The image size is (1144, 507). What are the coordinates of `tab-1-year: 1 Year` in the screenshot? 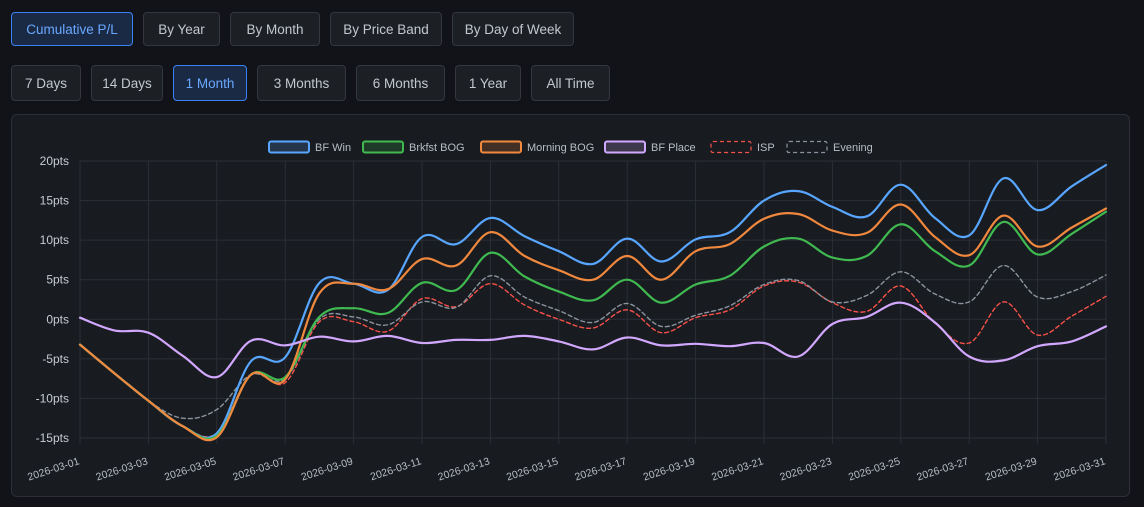 It's located at (488, 83).